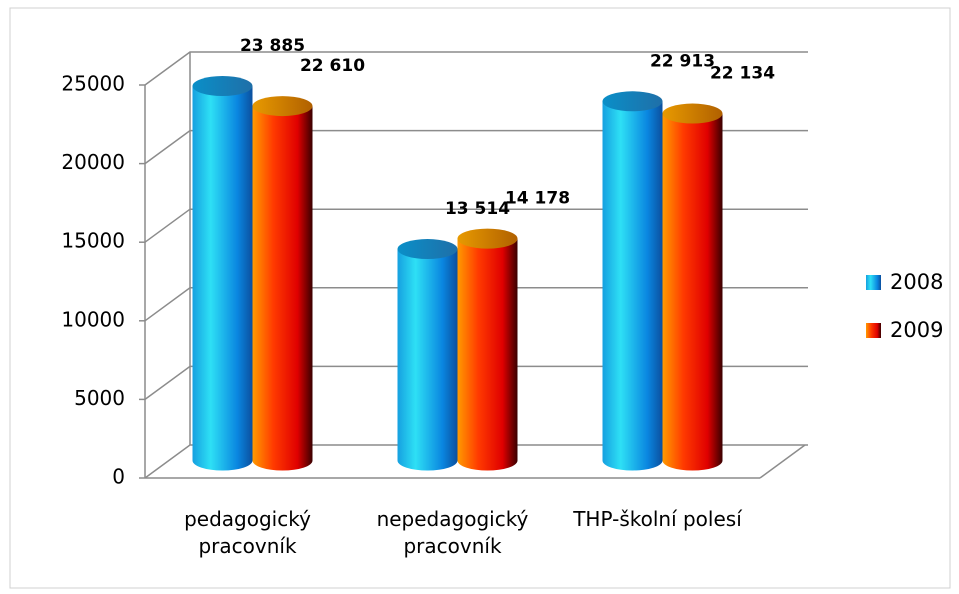 This screenshot has width=959, height=594. What do you see at coordinates (93, 162) in the screenshot?
I see `y-tick-label: 20000` at bounding box center [93, 162].